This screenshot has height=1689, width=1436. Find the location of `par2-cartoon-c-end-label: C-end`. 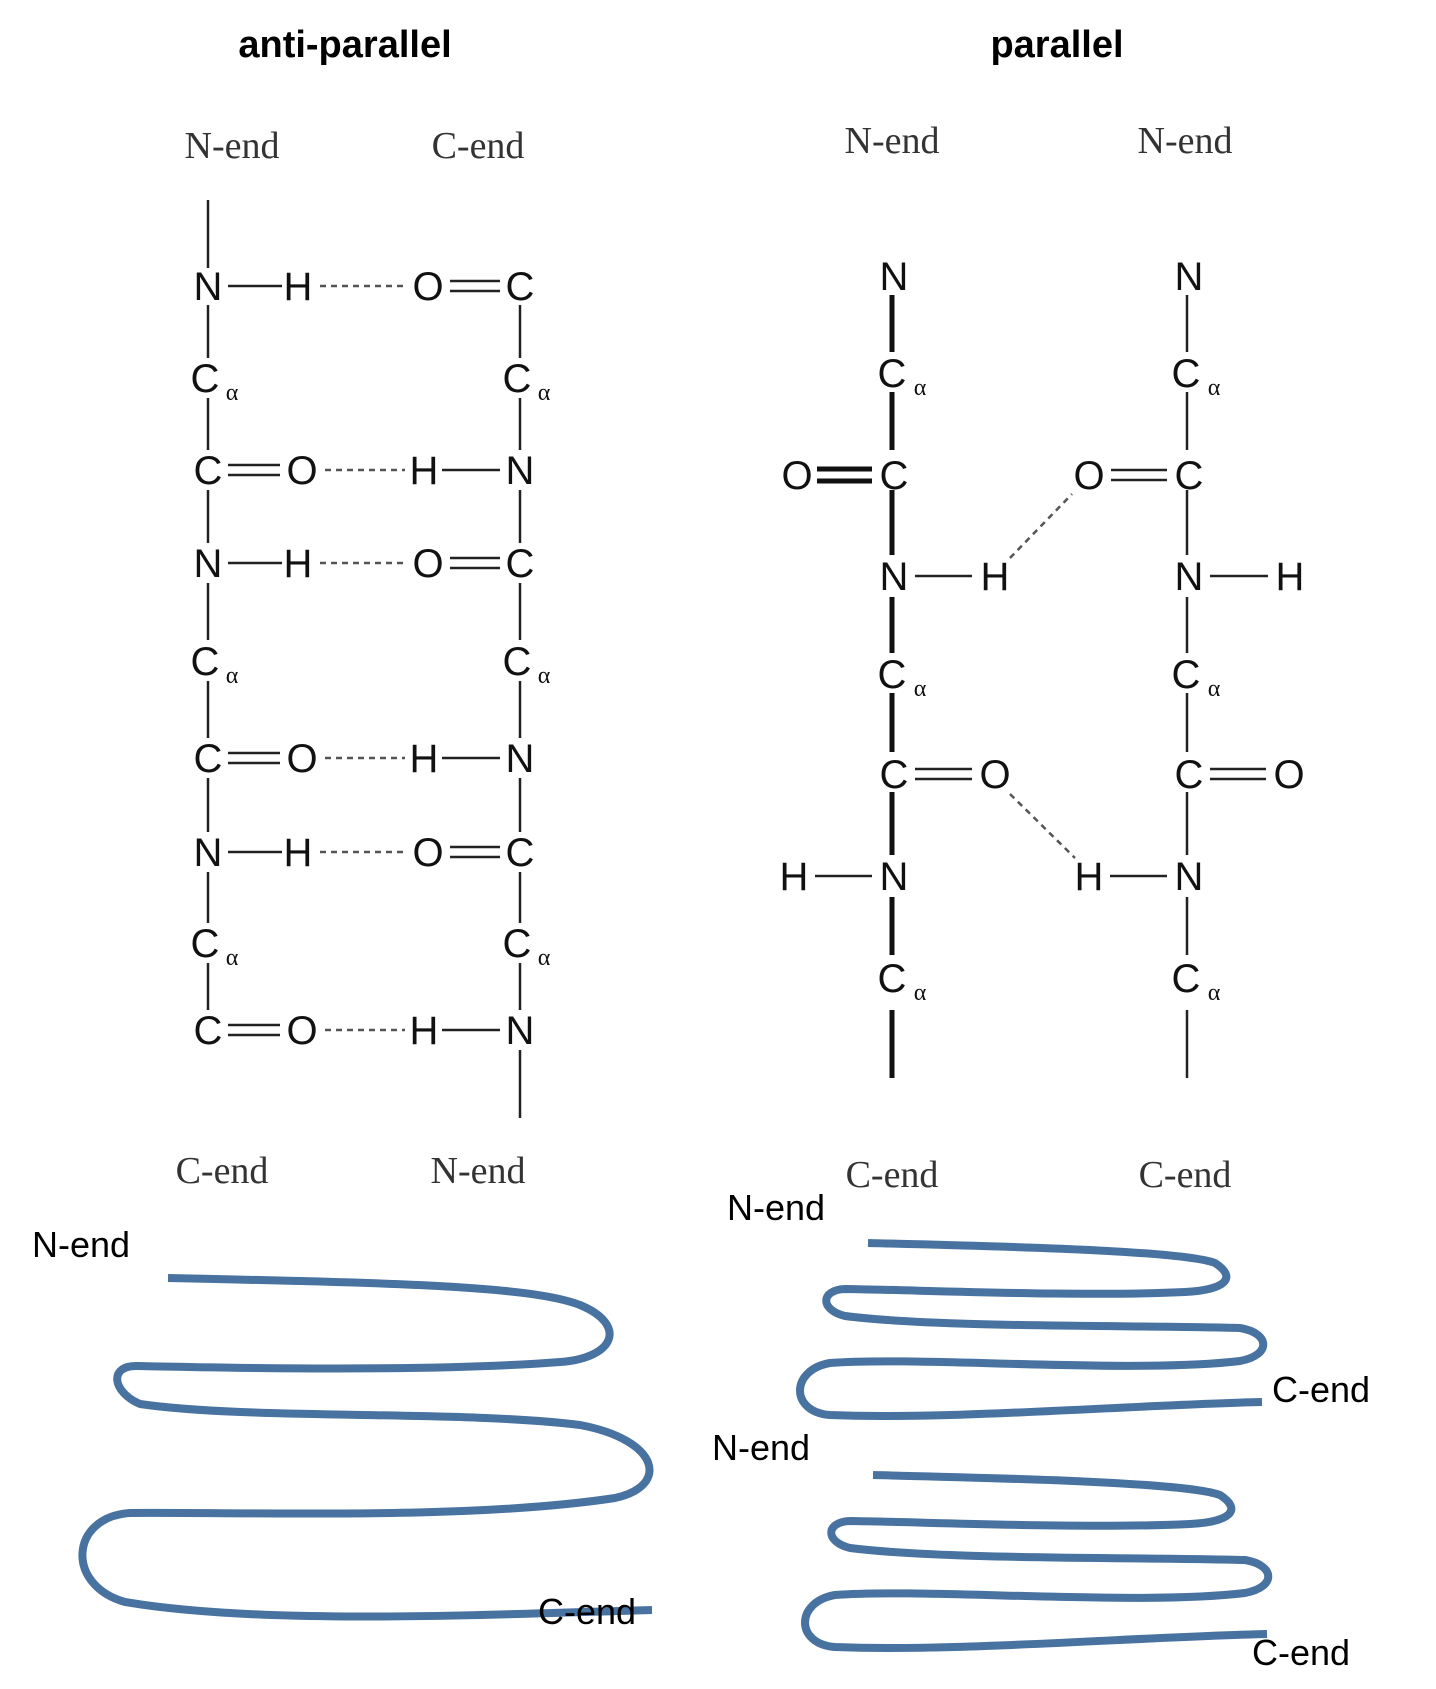

par2-cartoon-c-end-label: C-end is located at coordinates (1301, 1652).